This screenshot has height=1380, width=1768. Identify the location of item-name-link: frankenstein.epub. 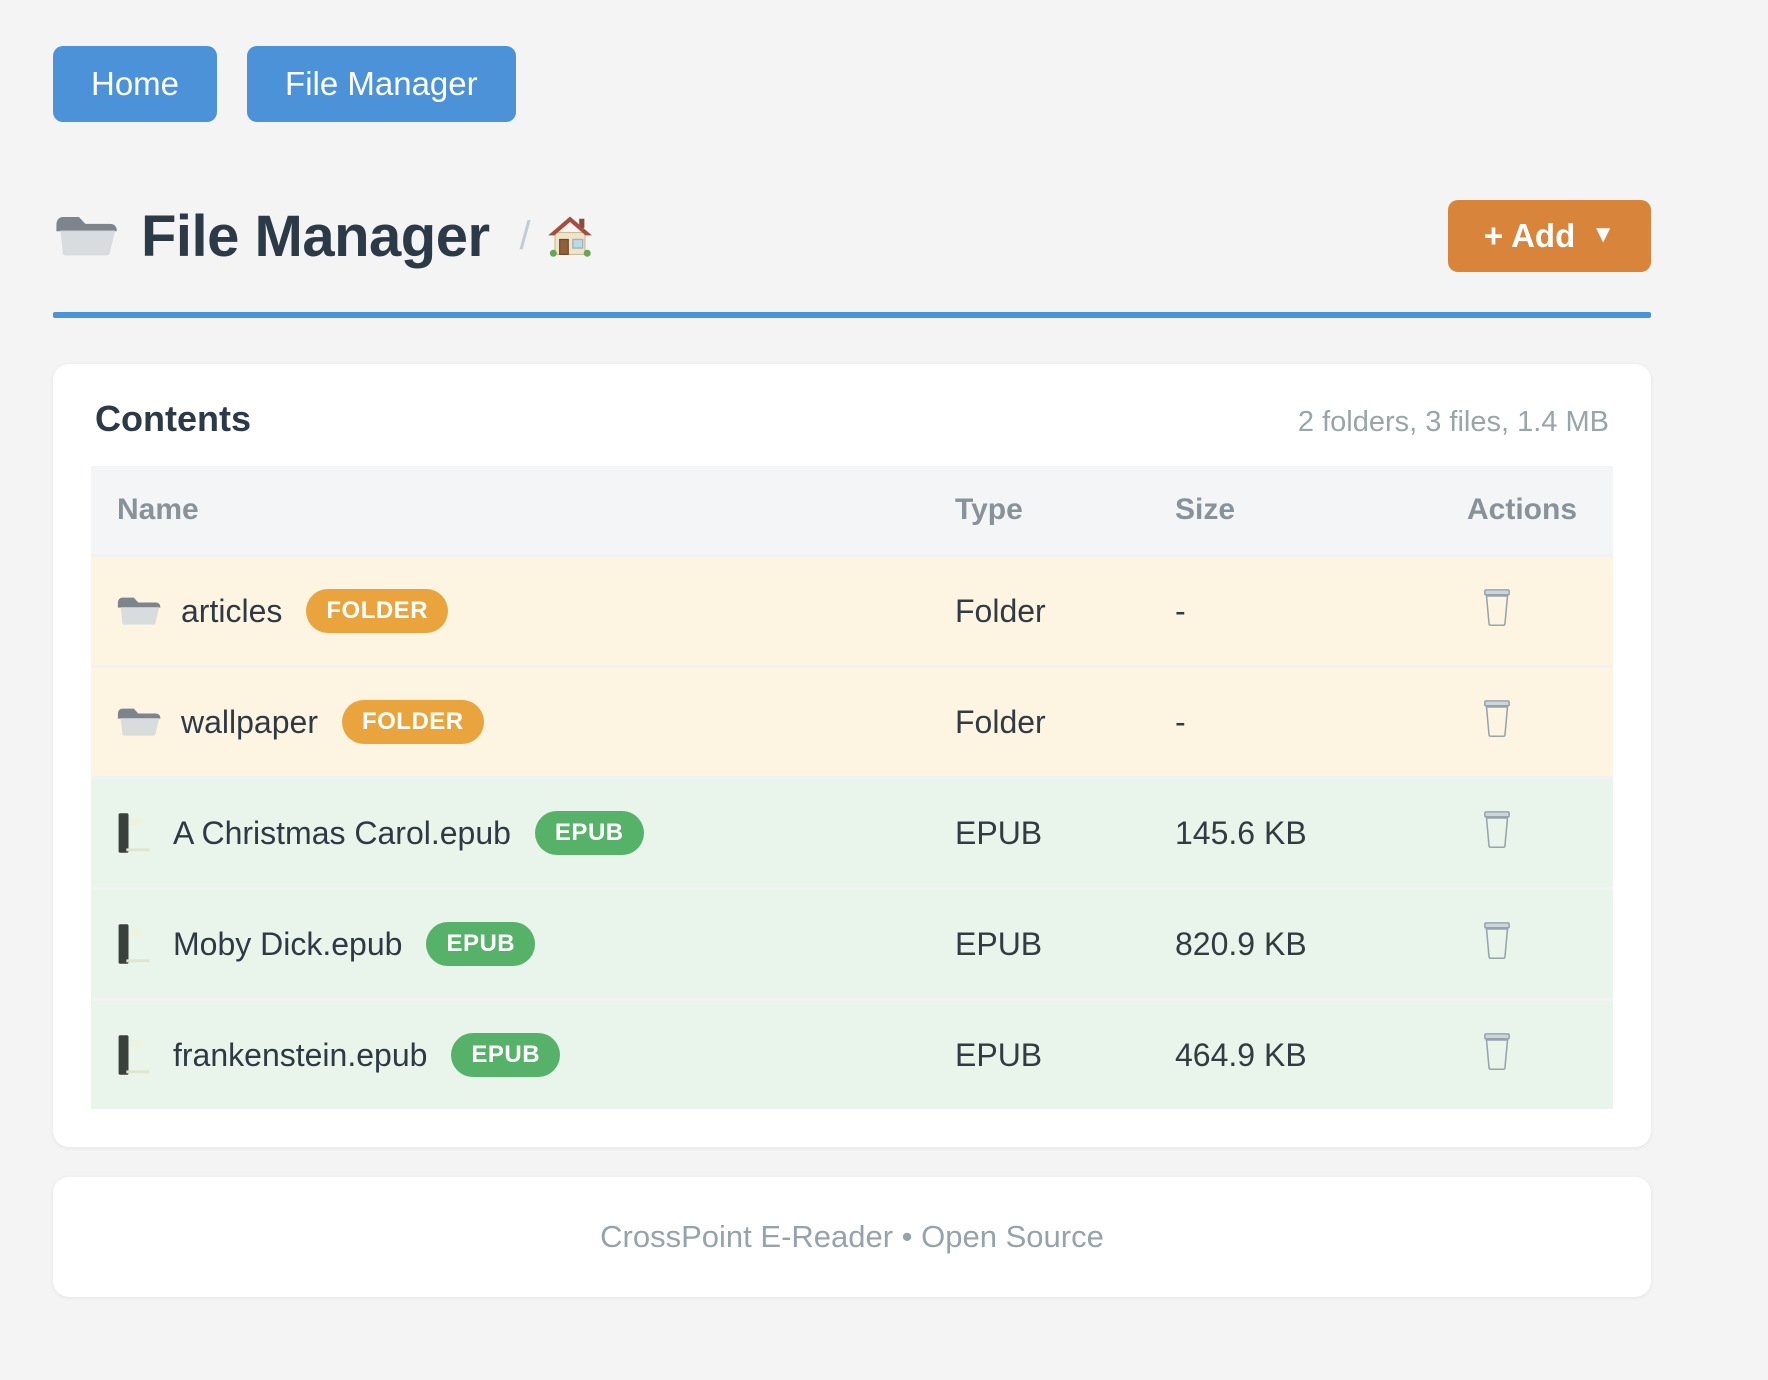
(300, 1054).